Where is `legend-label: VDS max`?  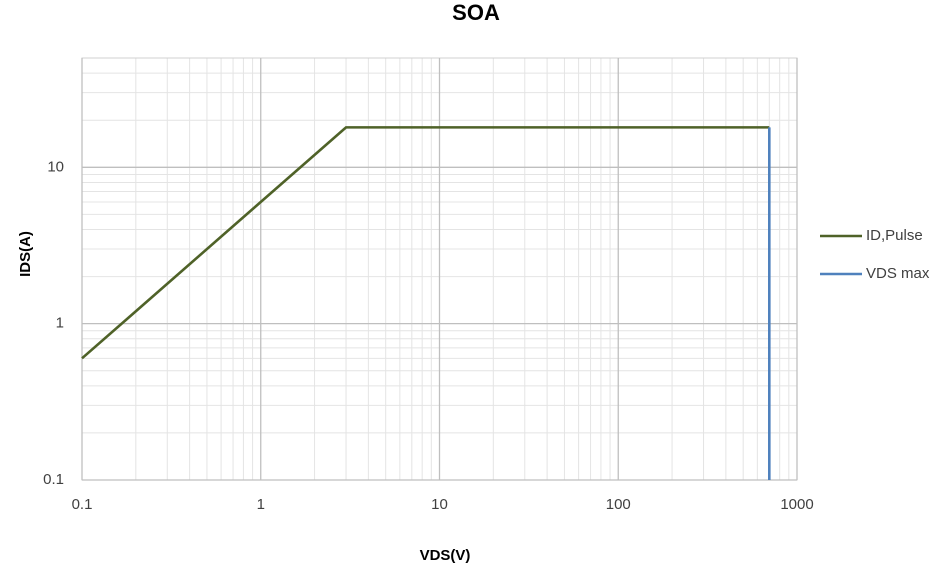
legend-label: VDS max is located at coordinates (898, 273).